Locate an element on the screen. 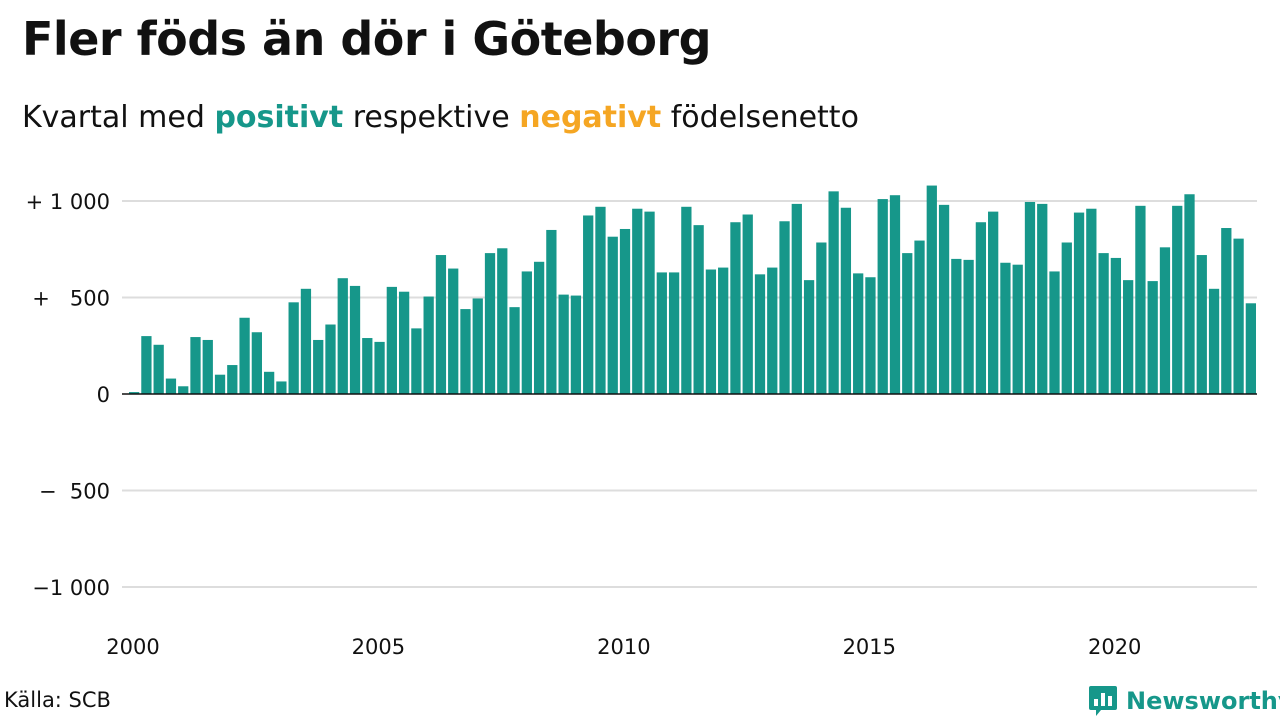  bar-chart-bubble-icon is located at coordinates (1103, 701).